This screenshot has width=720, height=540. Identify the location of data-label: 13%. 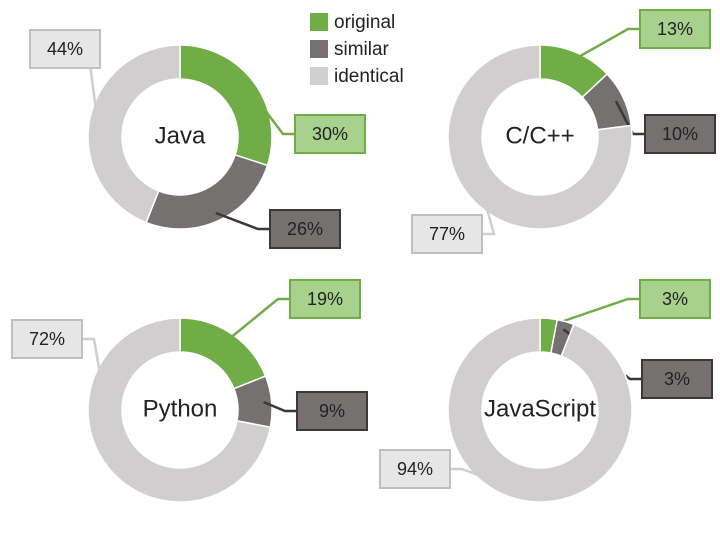
(675, 29).